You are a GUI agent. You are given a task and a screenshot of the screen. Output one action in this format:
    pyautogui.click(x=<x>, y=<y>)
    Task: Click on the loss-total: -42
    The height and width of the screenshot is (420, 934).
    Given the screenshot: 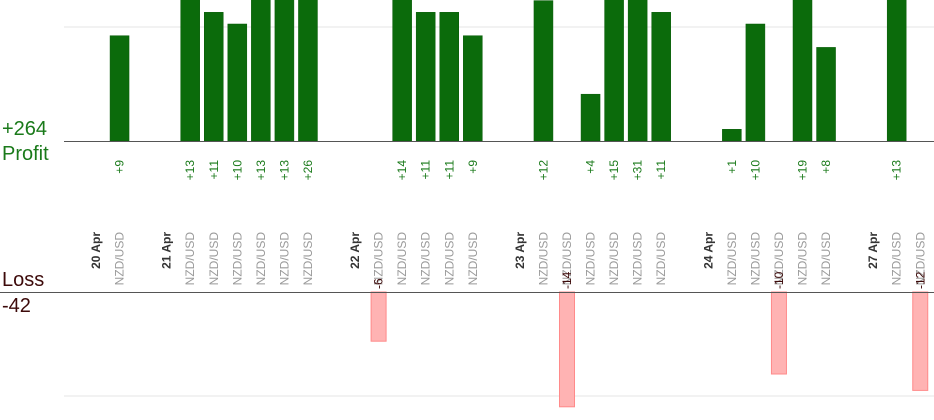 What is the action you would take?
    pyautogui.click(x=16, y=306)
    